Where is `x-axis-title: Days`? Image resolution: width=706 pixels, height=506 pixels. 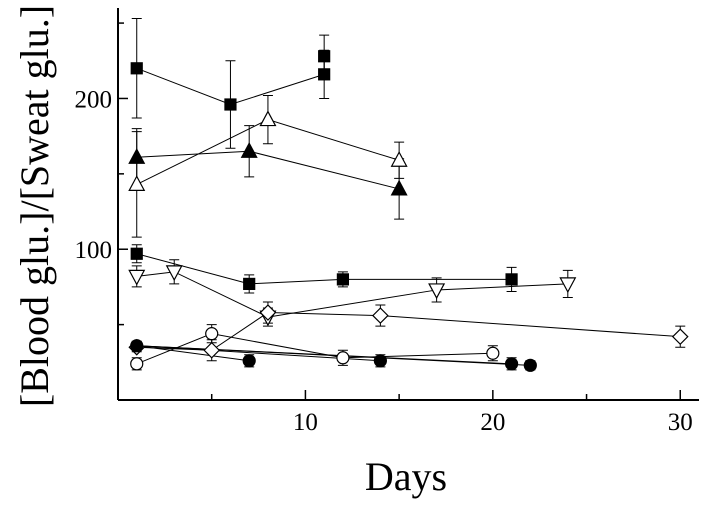 x-axis-title: Days is located at coordinates (406, 476).